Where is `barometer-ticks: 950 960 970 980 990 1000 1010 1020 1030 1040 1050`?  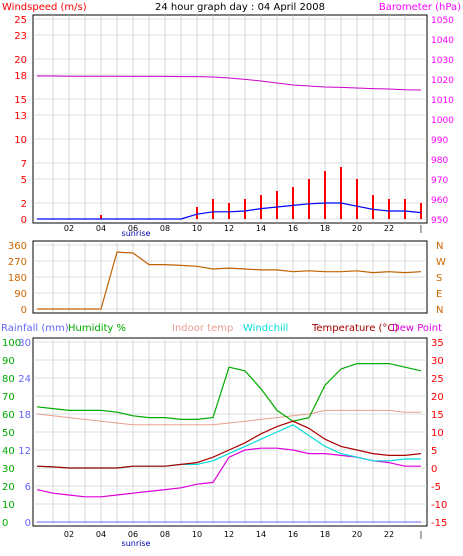
barometer-ticks: 950 960 970 980 990 1000 1010 1020 1030 1040 1050 is located at coordinates (442, 121).